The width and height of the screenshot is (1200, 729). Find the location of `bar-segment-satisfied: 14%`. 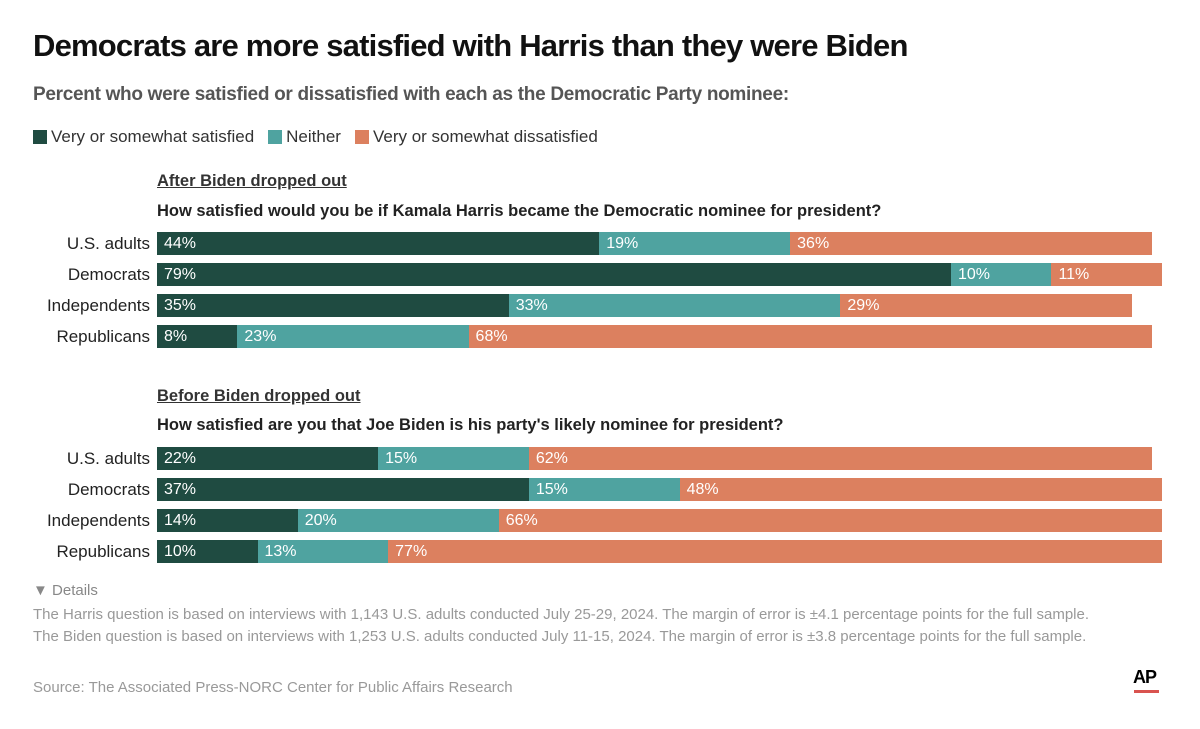

bar-segment-satisfied: 14% is located at coordinates (227, 520).